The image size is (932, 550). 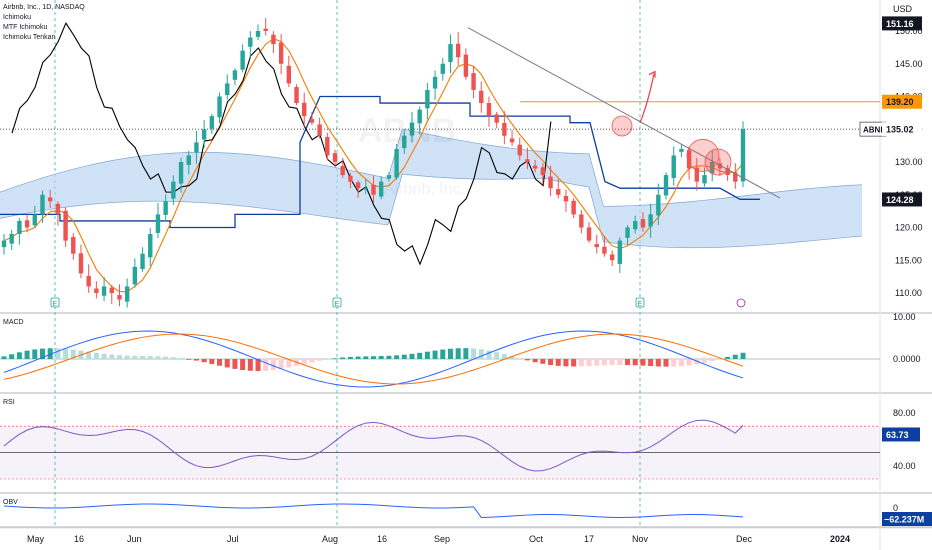 I want to click on dividend-marker, so click(x=741, y=303).